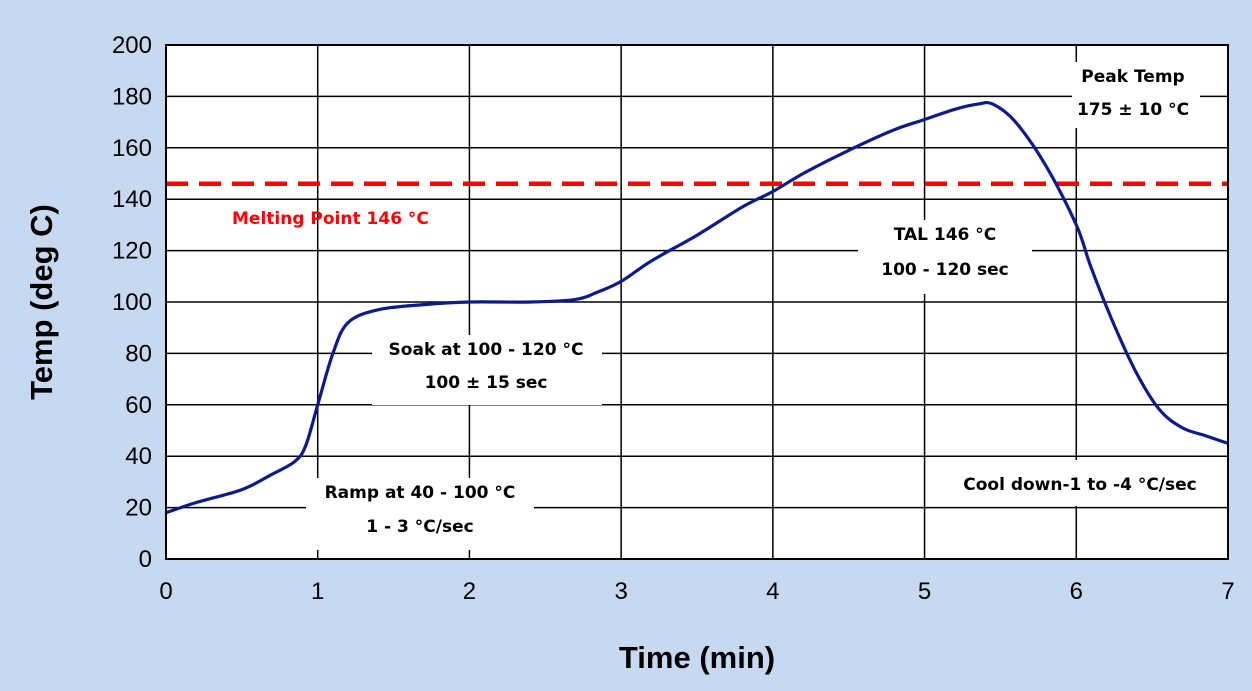 This screenshot has height=691, width=1252. I want to click on y-tick-label: 160, so click(132, 148).